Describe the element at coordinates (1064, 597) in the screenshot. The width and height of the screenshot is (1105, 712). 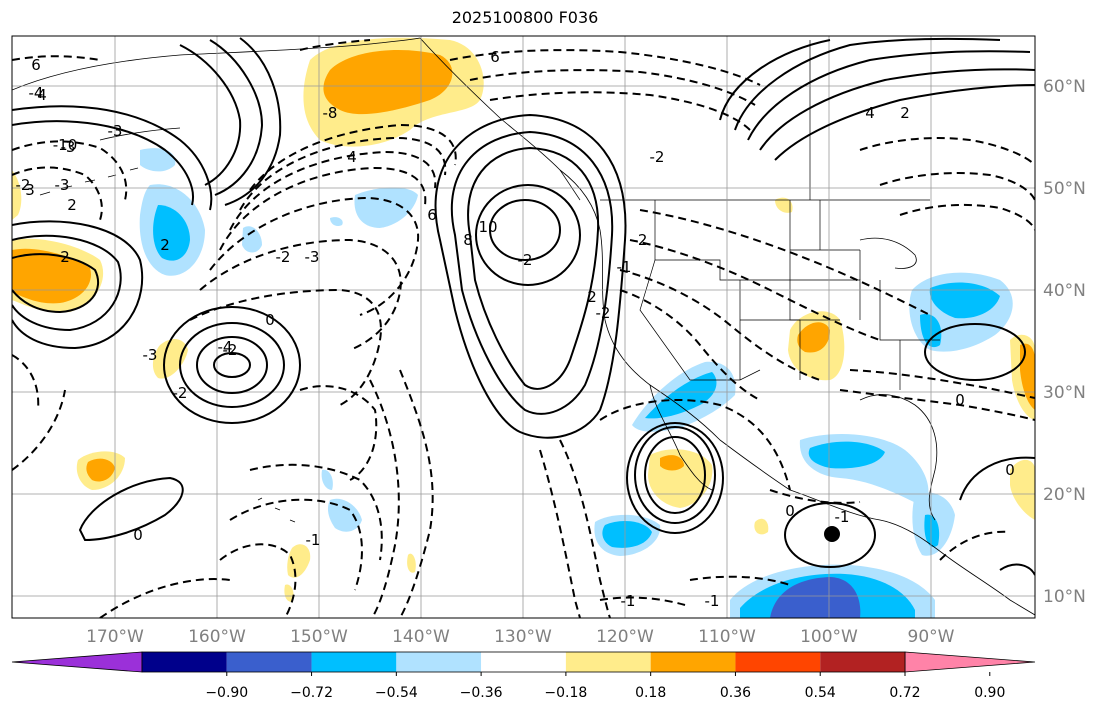
I see `lat-label: 10°N` at that location.